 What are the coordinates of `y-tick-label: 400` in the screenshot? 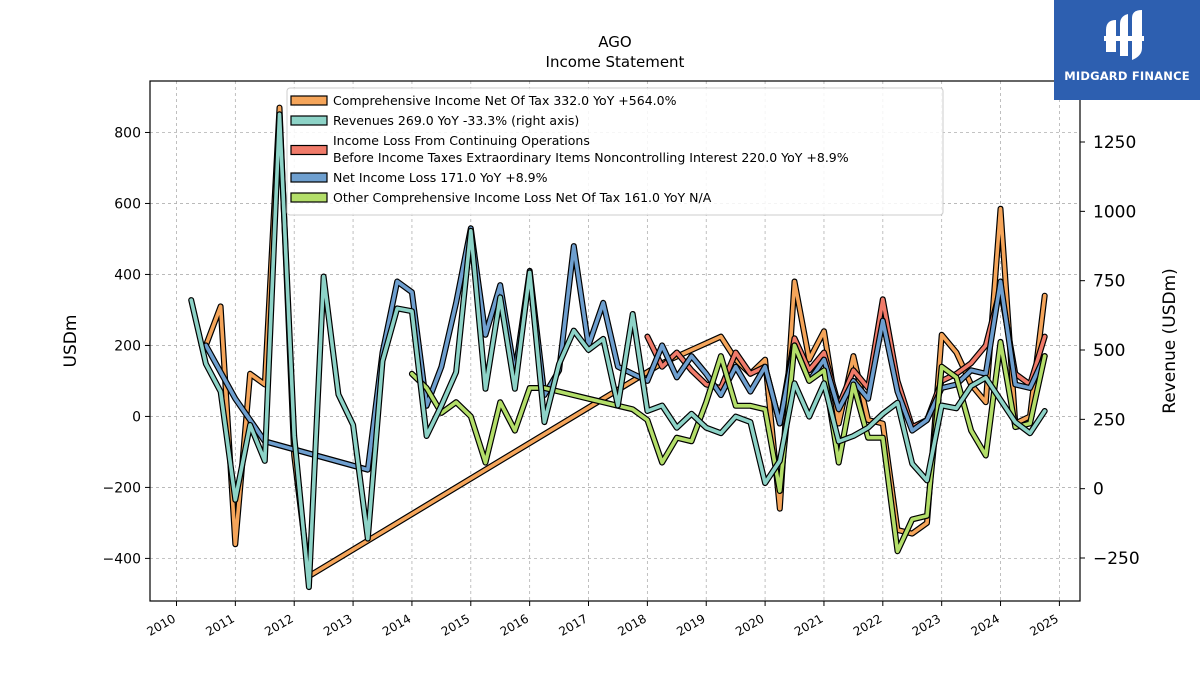 It's located at (127, 275).